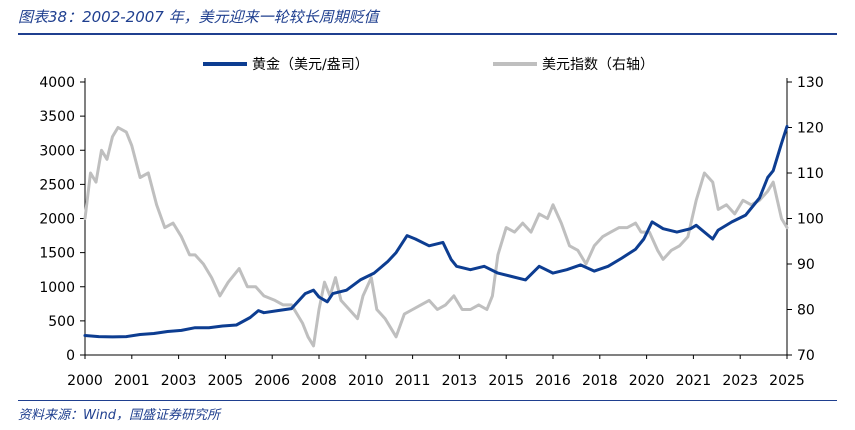  Describe the element at coordinates (366, 381) in the screenshot. I see `x-tick-label: 2010` at that location.